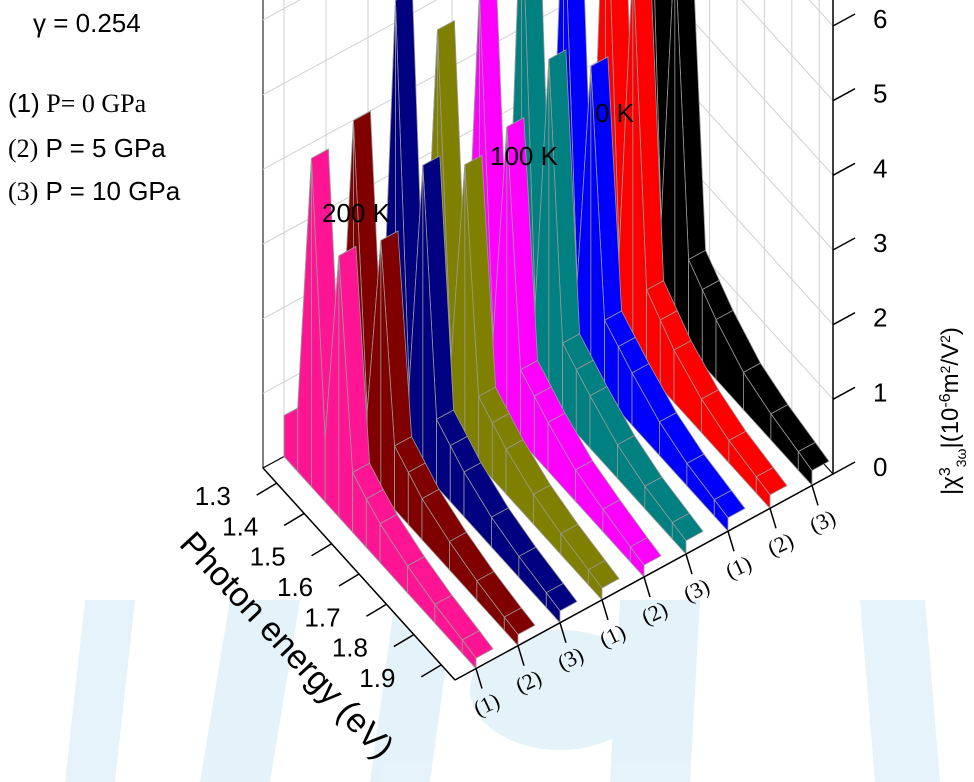 This screenshot has width=974, height=782. Describe the element at coordinates (880, 318) in the screenshot. I see `z-tick-label: 2` at that location.